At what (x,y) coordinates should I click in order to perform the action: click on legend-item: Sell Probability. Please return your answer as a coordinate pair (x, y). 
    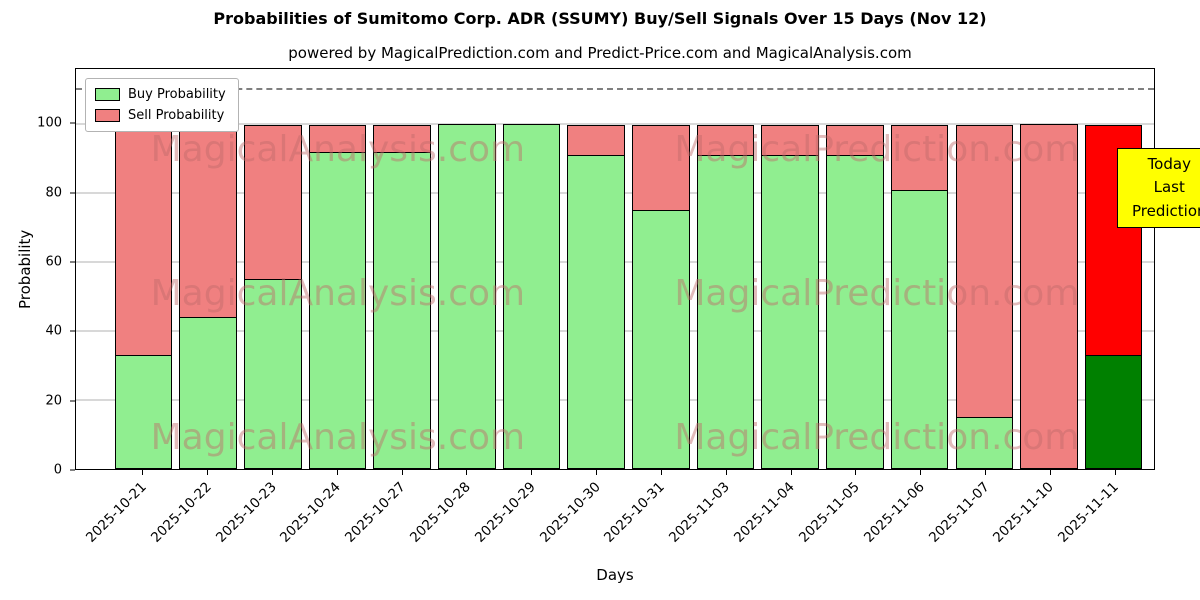
    Looking at the image, I should click on (160, 115).